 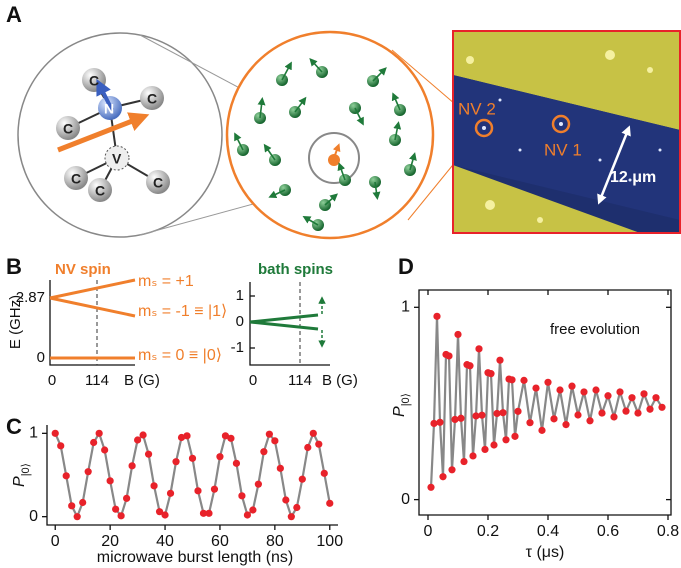 What do you see at coordinates (33, 433) in the screenshot?
I see `y-tick-label: 1` at bounding box center [33, 433].